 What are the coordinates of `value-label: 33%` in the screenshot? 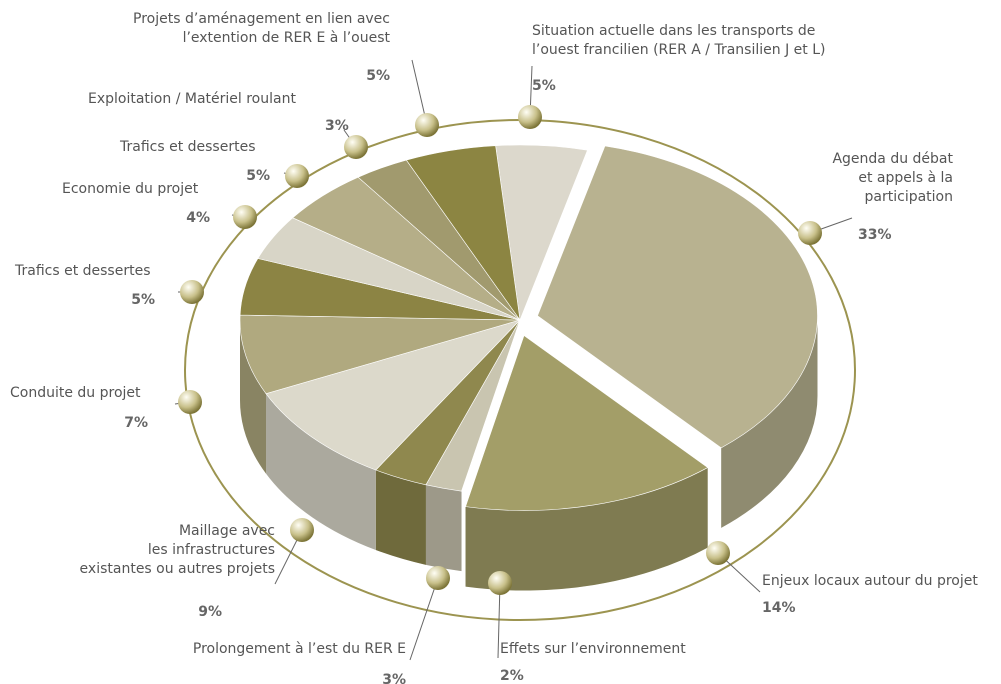 It's located at (875, 235).